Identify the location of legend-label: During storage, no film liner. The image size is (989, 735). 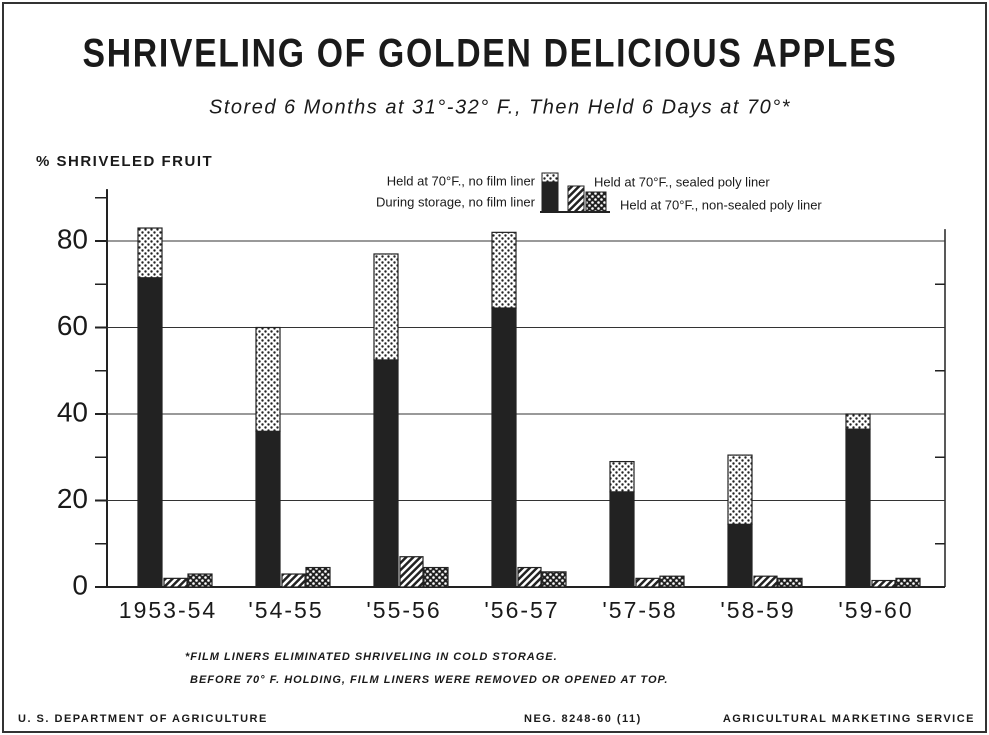
(456, 201).